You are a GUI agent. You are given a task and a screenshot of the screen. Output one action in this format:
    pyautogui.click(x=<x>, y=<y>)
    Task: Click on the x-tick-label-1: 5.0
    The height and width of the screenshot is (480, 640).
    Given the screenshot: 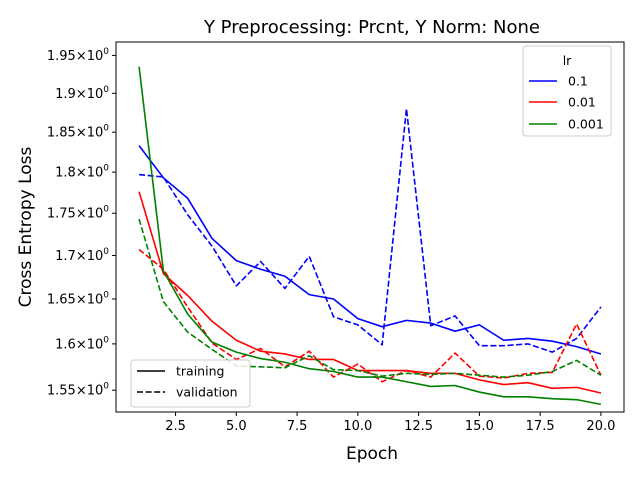 What is the action you would take?
    pyautogui.click(x=236, y=426)
    